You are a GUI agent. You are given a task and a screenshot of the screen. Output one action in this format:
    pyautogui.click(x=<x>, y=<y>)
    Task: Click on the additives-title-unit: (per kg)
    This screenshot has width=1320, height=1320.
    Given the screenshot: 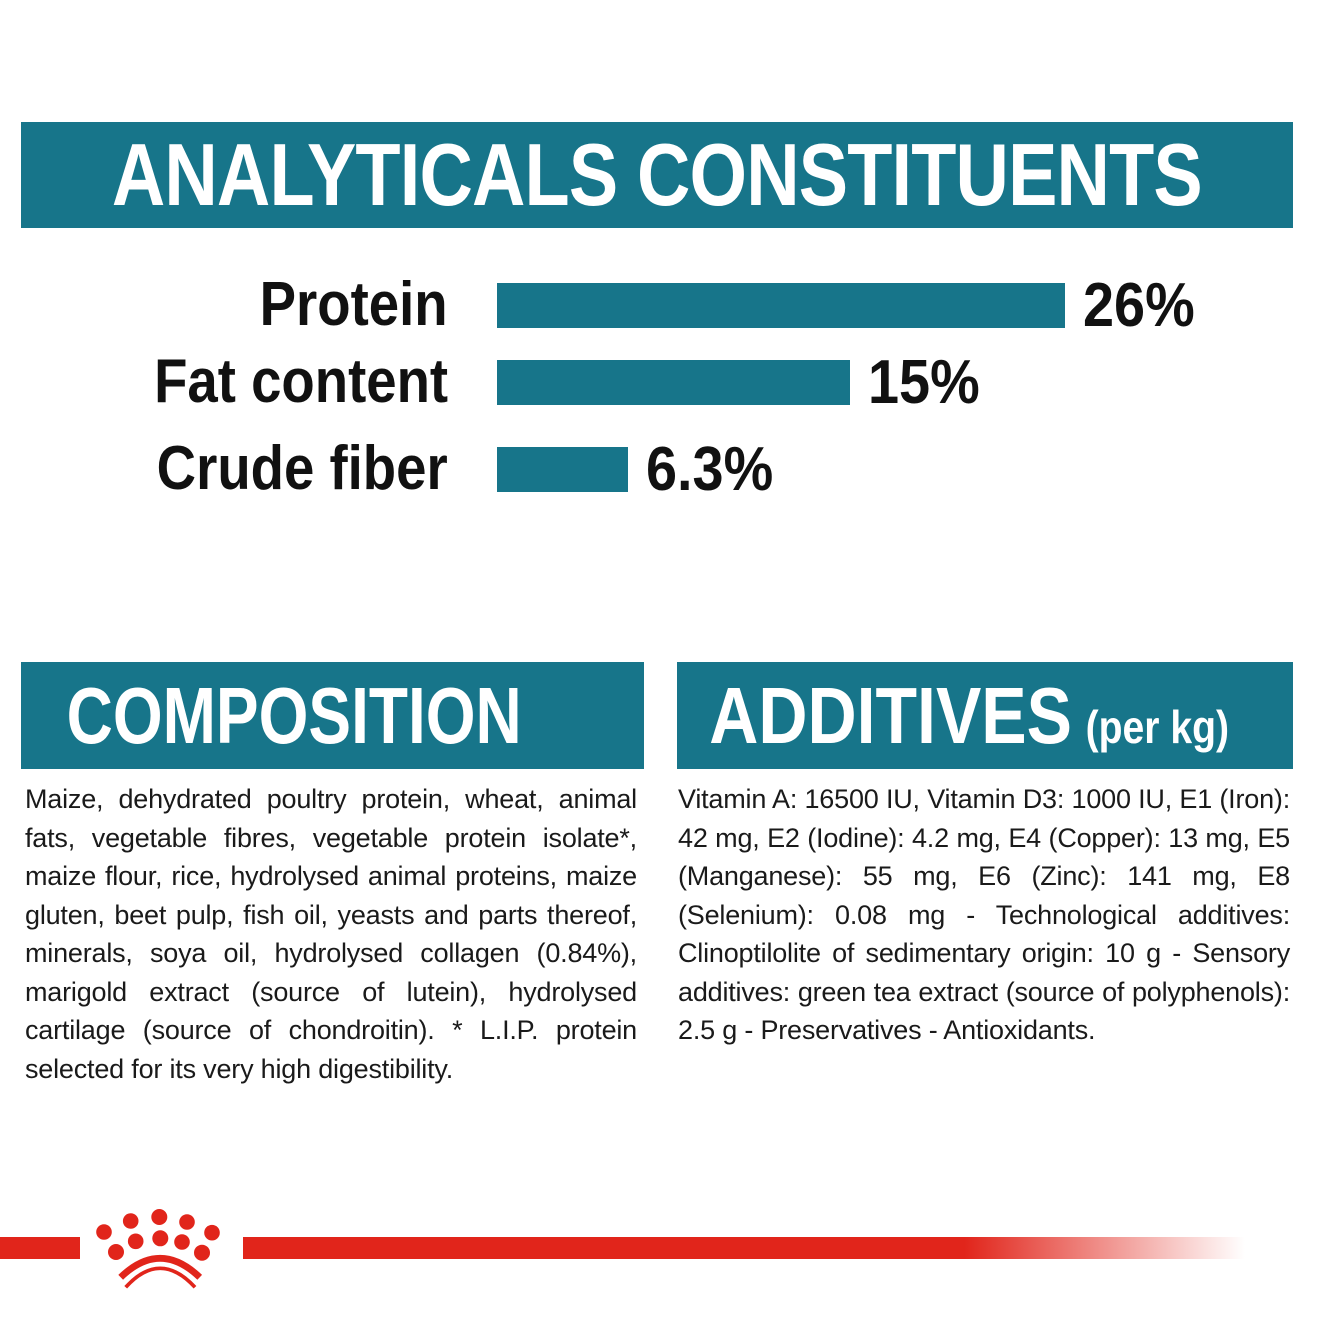 What is the action you would take?
    pyautogui.click(x=1157, y=726)
    